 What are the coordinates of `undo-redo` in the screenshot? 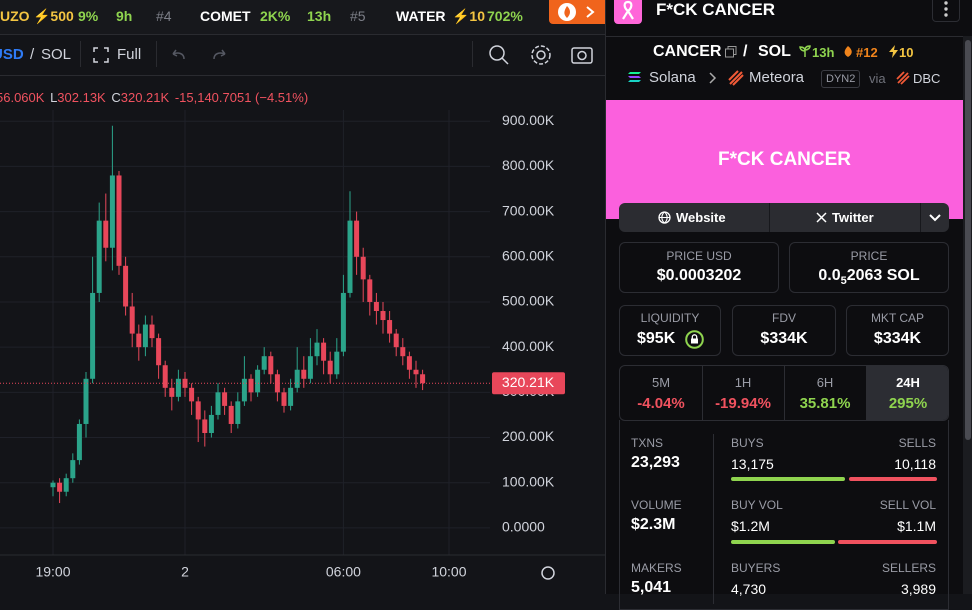 It's located at (200, 55).